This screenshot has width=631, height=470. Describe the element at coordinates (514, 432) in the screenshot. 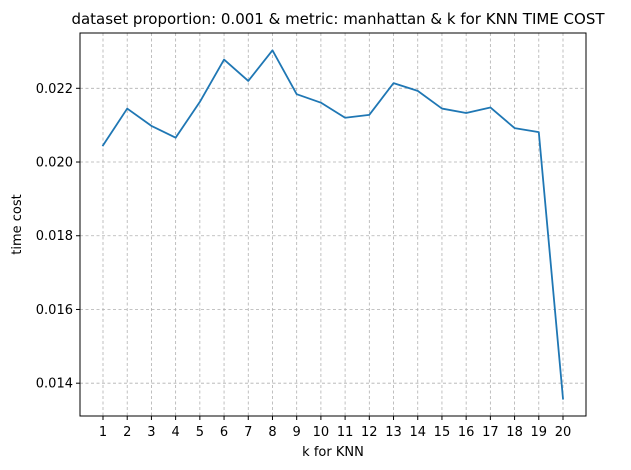

I see `x-tick-label: 18` at that location.